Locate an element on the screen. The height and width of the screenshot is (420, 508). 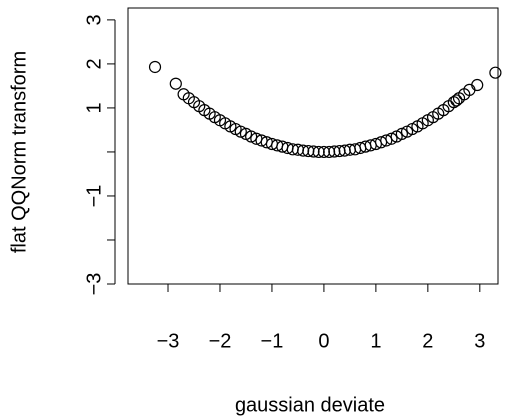
x-axis-label: gaussian deviate is located at coordinates (310, 405).